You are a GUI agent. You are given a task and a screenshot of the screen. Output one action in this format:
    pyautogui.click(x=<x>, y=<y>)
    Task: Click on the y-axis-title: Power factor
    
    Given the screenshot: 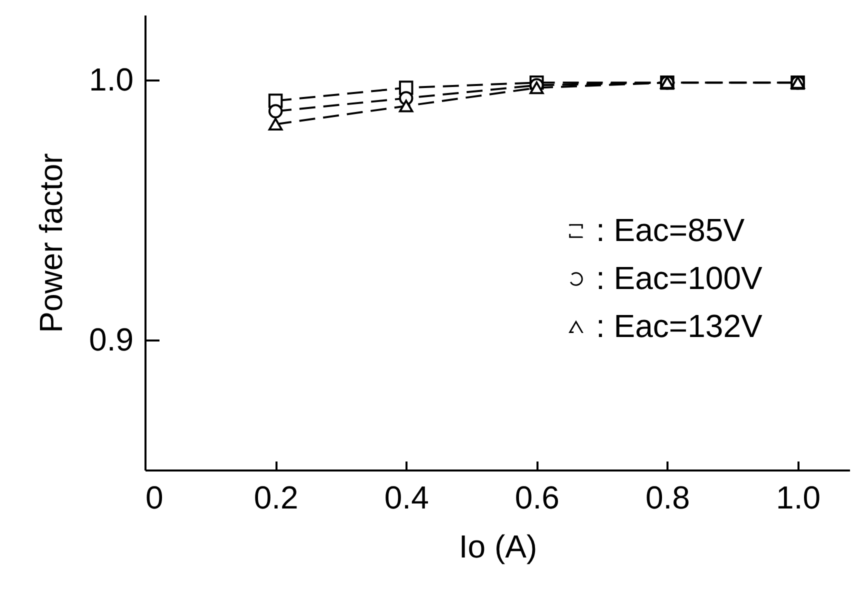 What is the action you would take?
    pyautogui.click(x=51, y=242)
    